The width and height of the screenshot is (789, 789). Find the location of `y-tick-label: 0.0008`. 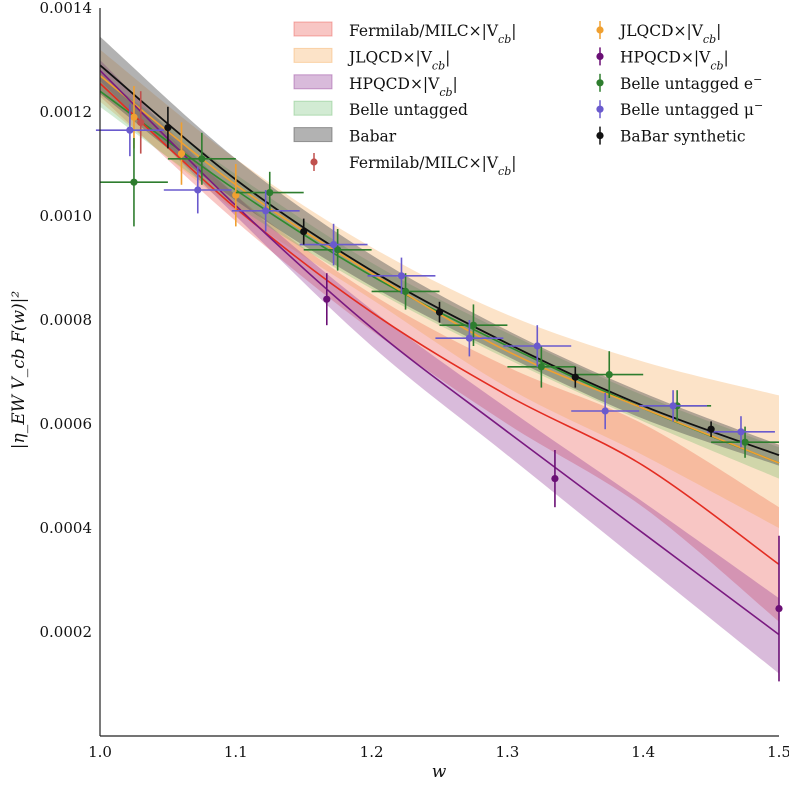

y-tick-label: 0.0008 is located at coordinates (66, 320).